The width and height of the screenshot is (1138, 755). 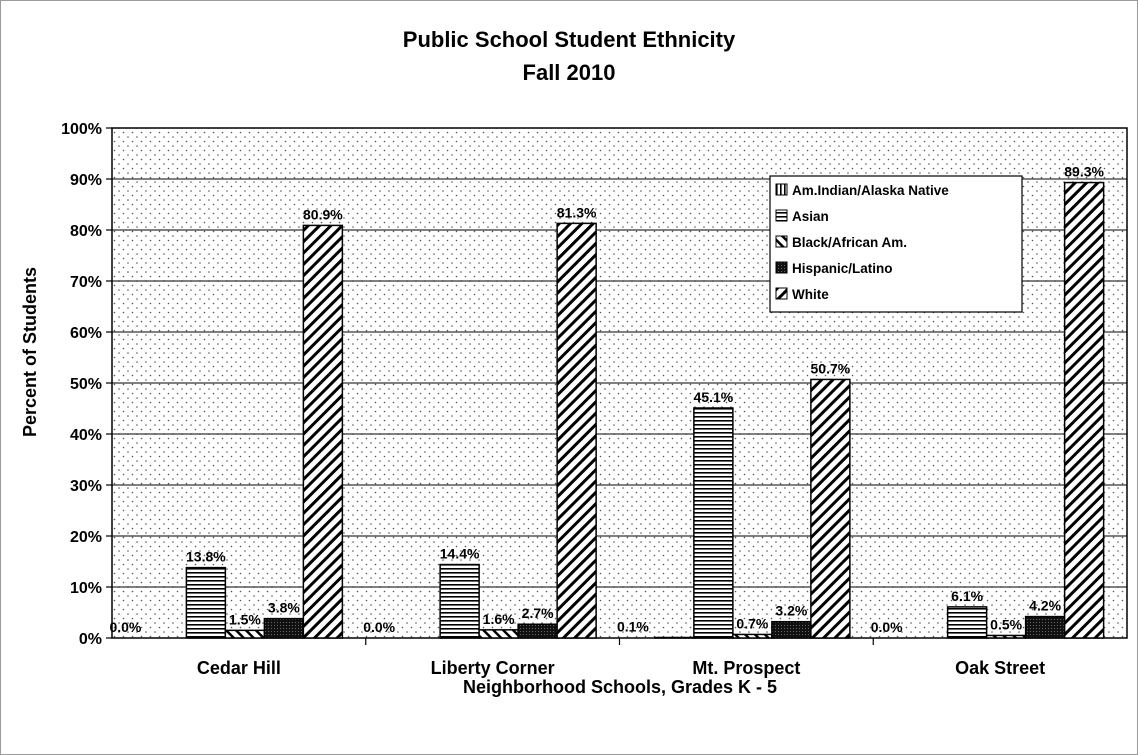 What do you see at coordinates (810, 216) in the screenshot?
I see `legend-label: Asian` at bounding box center [810, 216].